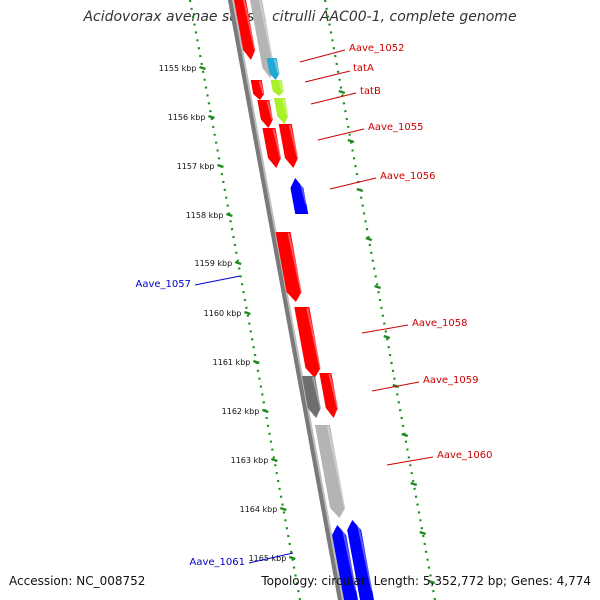 This screenshot has height=600, width=600. Describe the element at coordinates (370, 91) in the screenshot. I see `gene-label: tatB` at that location.